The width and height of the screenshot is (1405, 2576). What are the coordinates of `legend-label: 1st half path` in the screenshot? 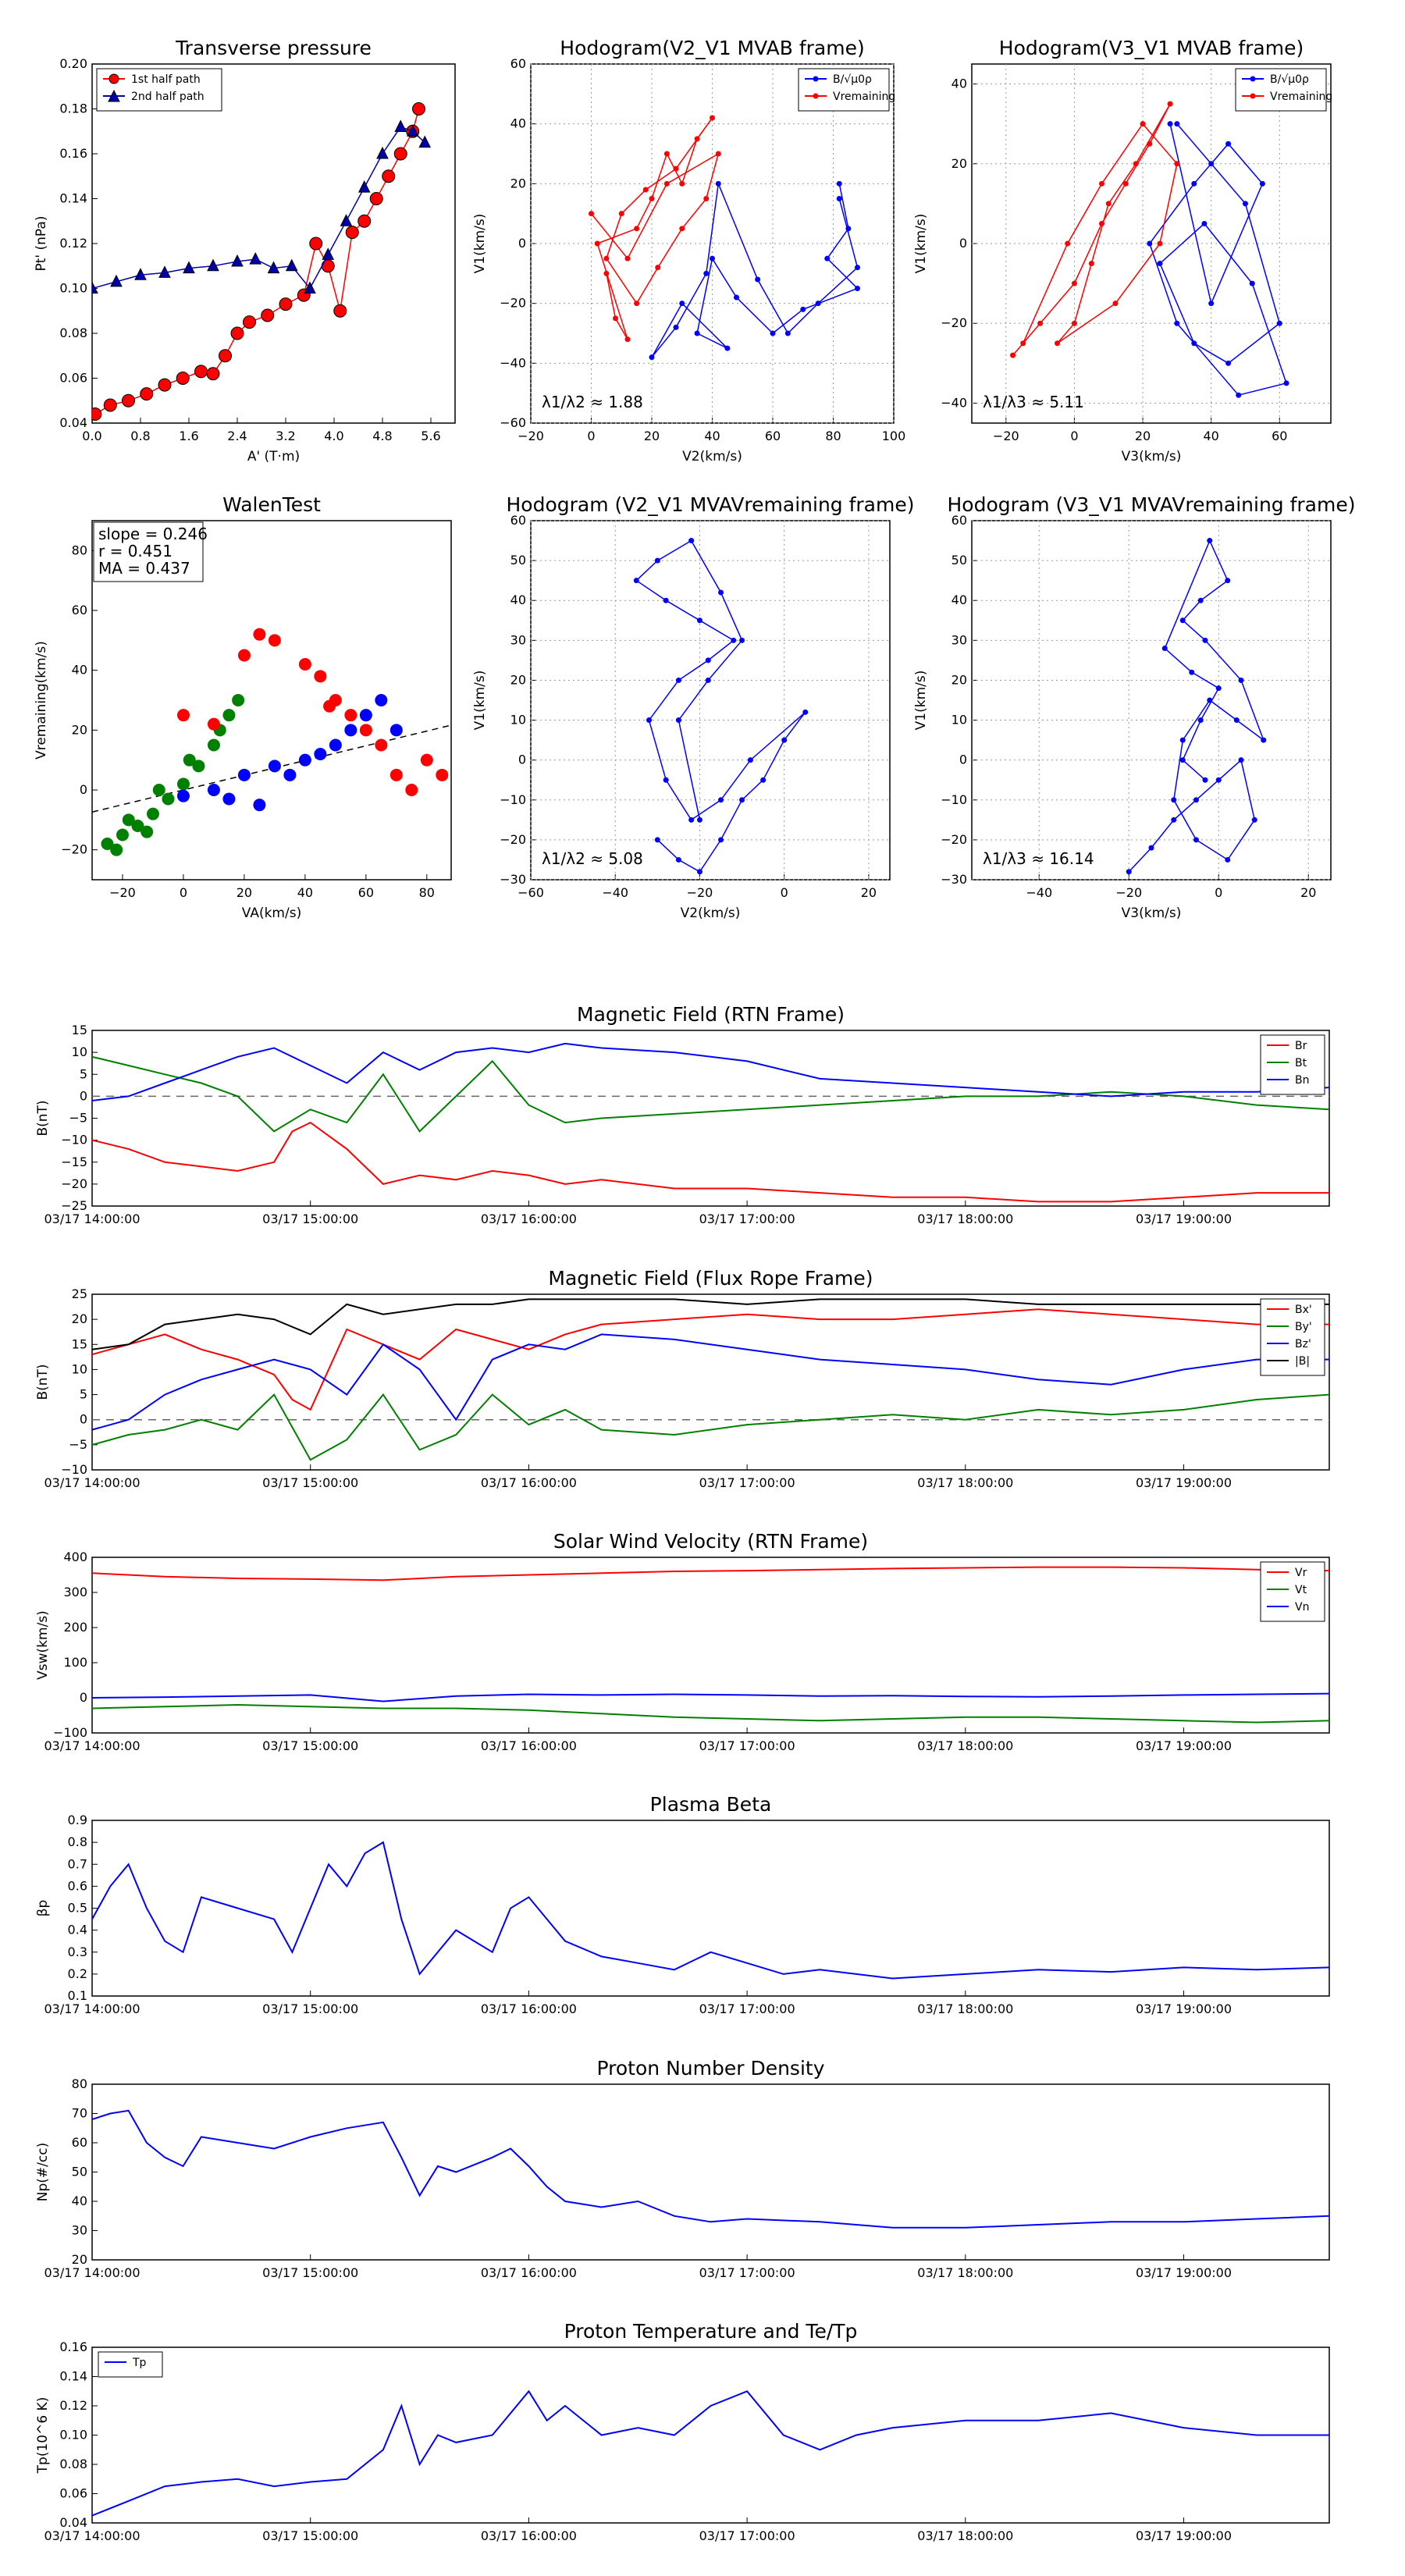 It's located at (166, 79).